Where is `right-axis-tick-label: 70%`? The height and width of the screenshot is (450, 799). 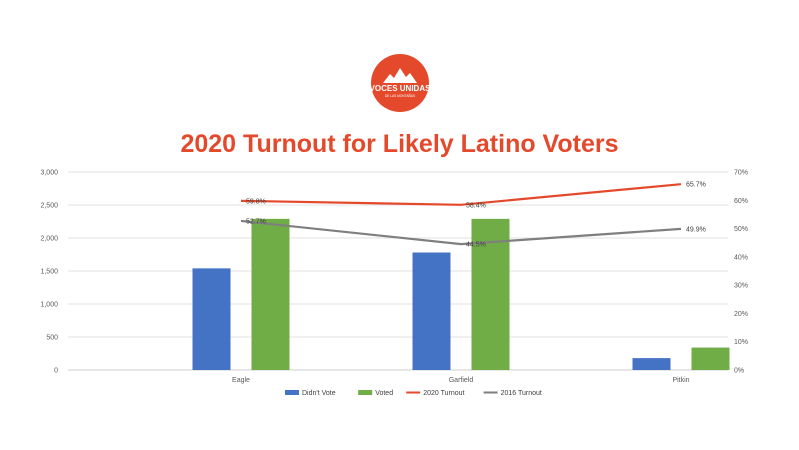 right-axis-tick-label: 70% is located at coordinates (741, 173).